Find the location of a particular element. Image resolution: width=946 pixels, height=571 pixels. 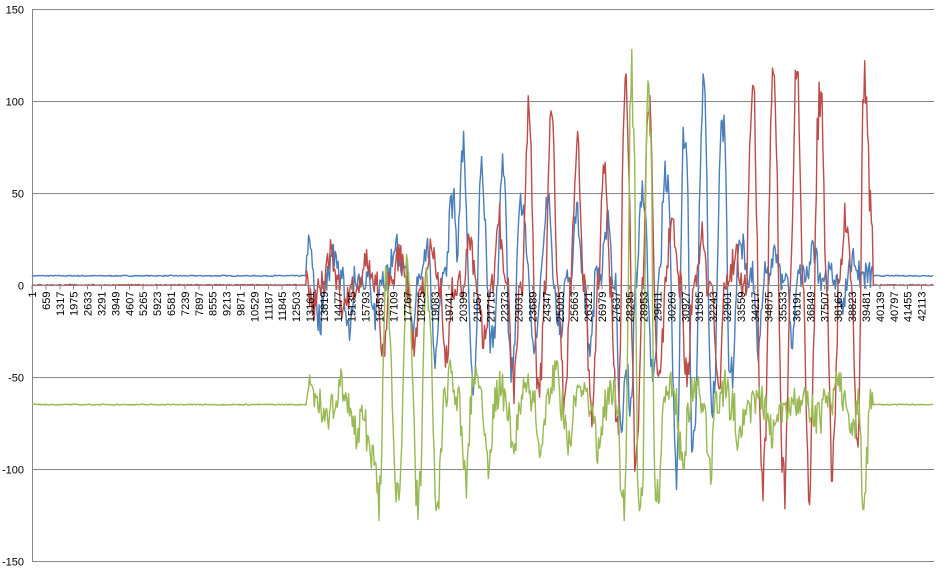

y-tick-label: 0 is located at coordinates (21, 287).